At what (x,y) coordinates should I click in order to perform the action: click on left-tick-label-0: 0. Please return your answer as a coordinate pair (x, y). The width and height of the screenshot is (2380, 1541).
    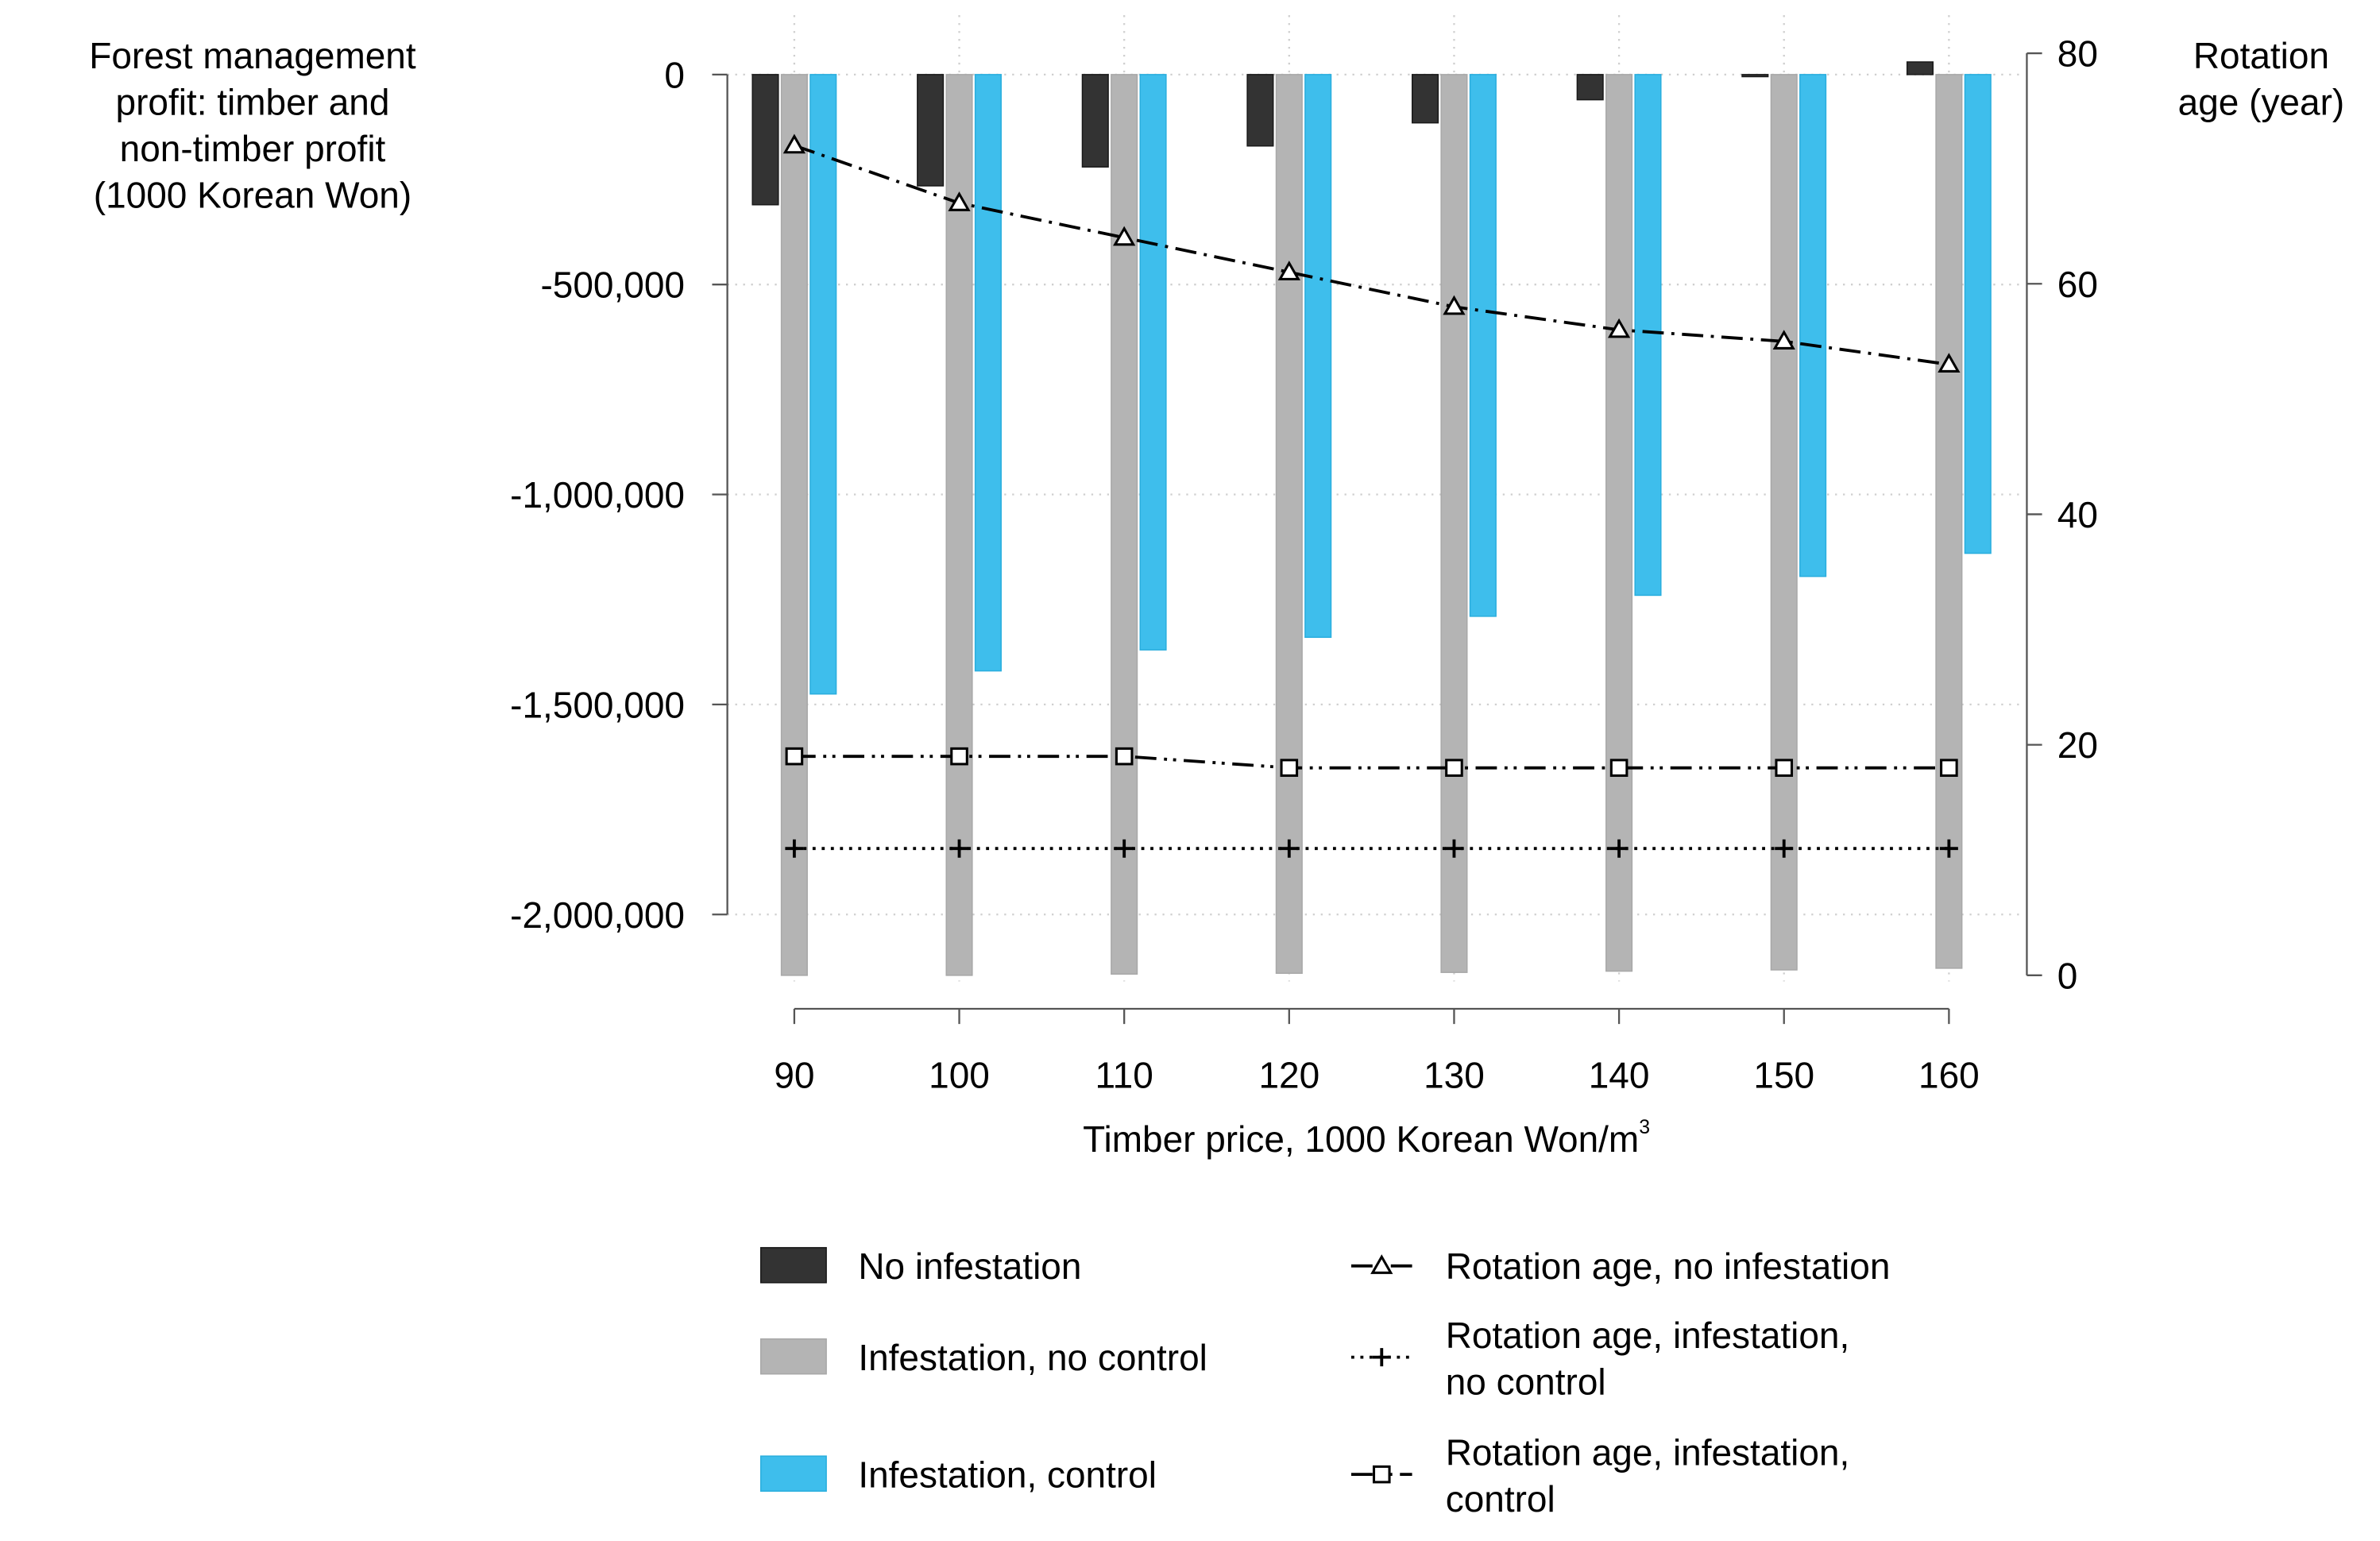
    Looking at the image, I should click on (674, 74).